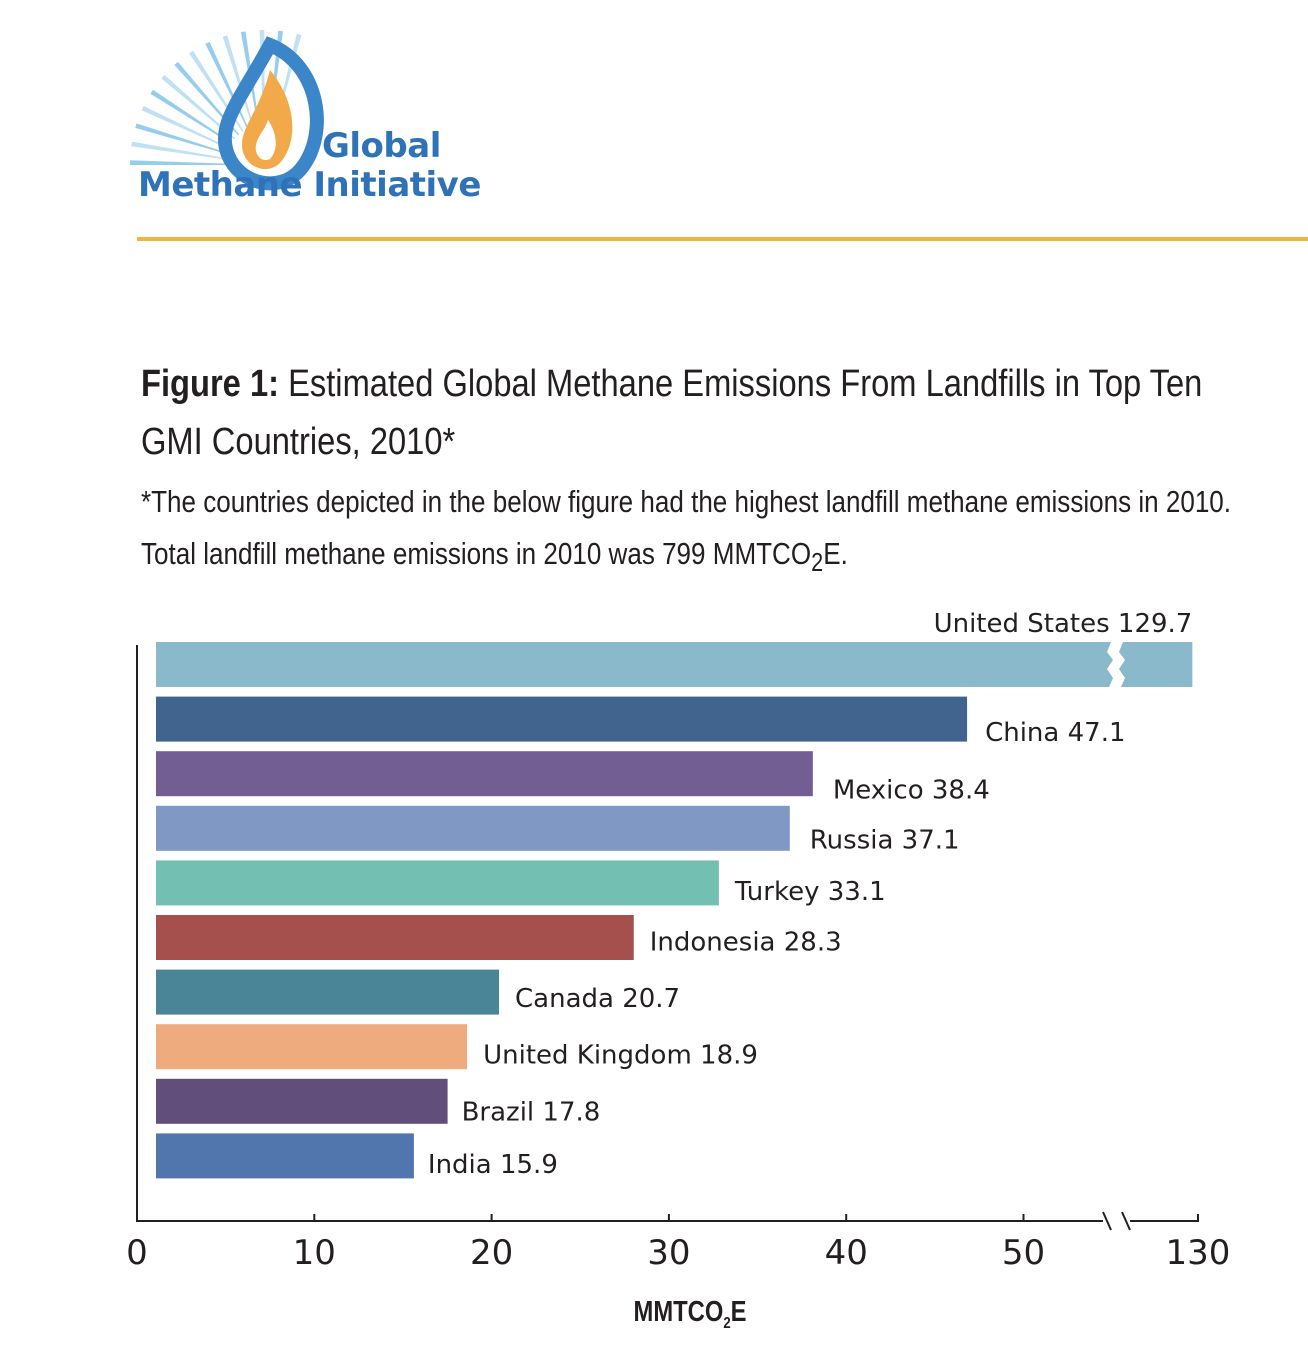 The height and width of the screenshot is (1368, 1308). Describe the element at coordinates (746, 943) in the screenshot. I see `bar-data-label: Indonesia 28.3` at that location.